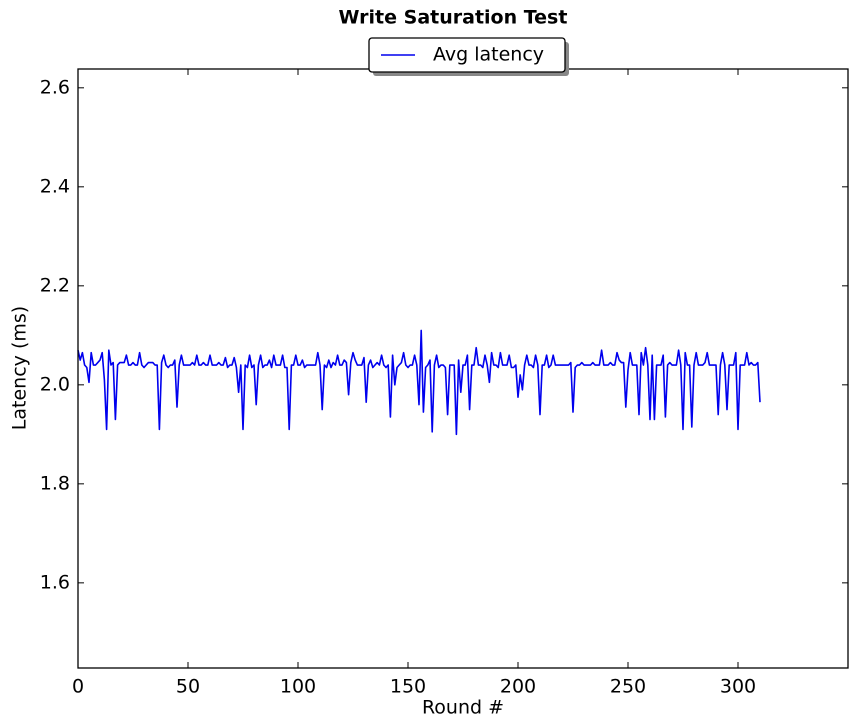 The width and height of the screenshot is (850, 724). Describe the element at coordinates (55, 483) in the screenshot. I see `y-tick-label: 1.8` at that location.